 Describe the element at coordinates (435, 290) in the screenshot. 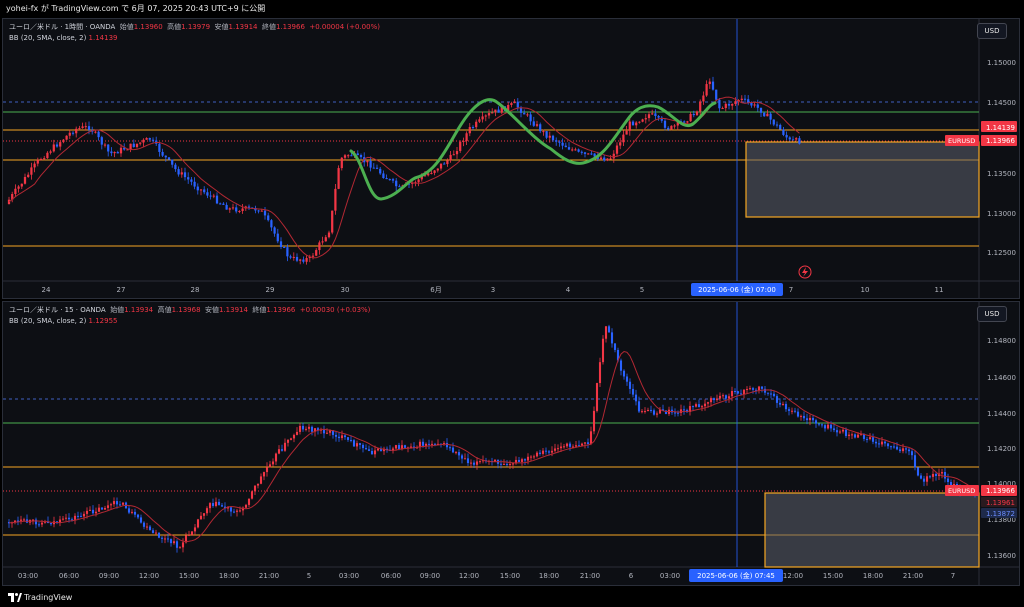

I see `time-tick: 6月` at that location.